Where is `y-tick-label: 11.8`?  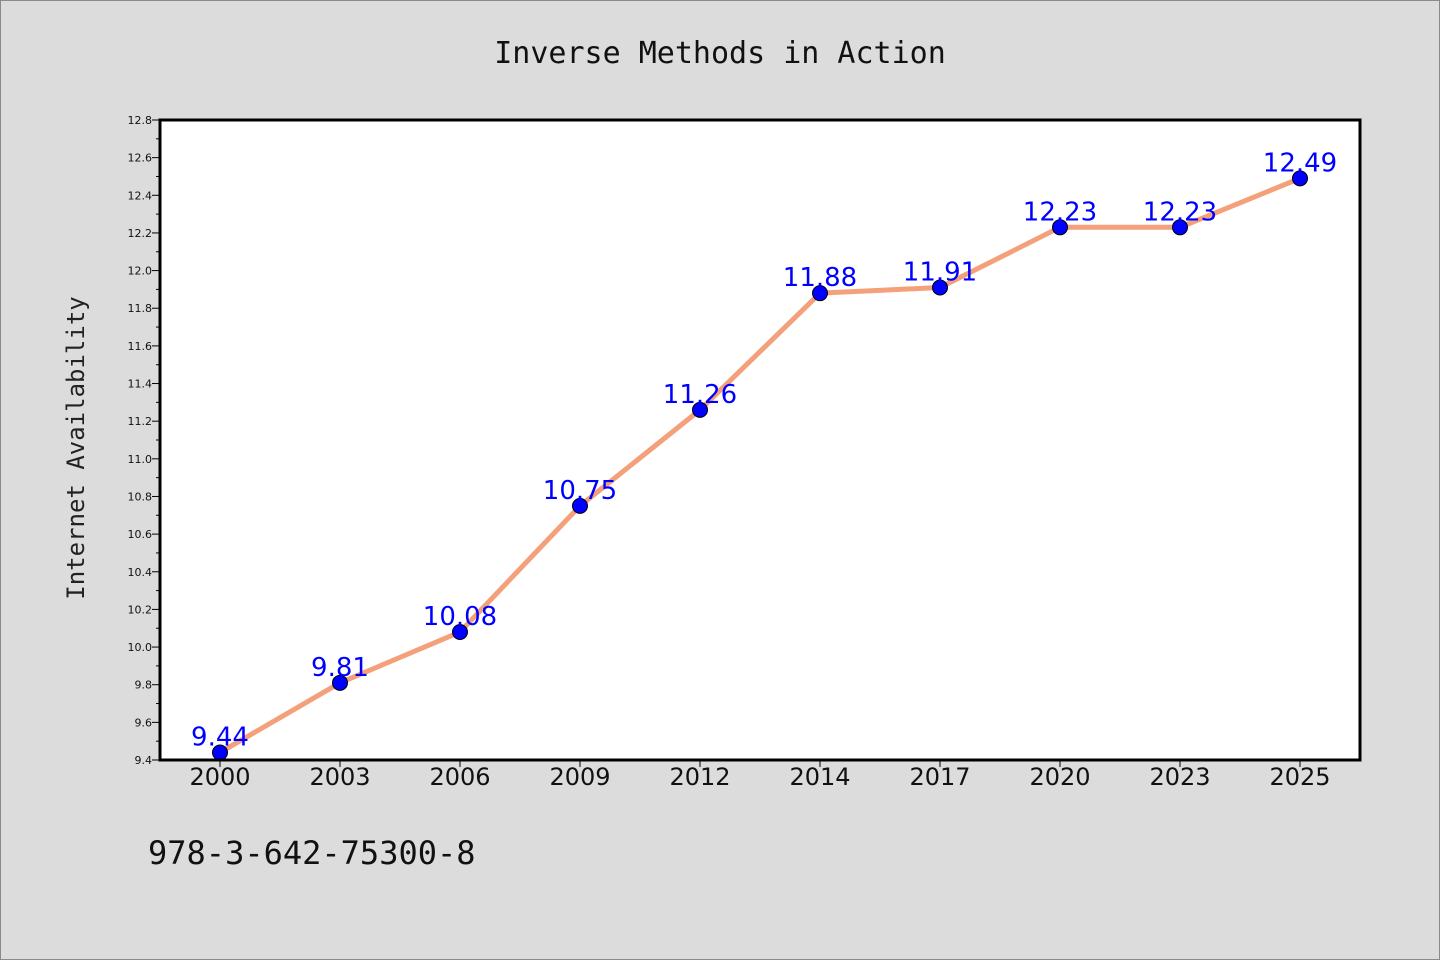 y-tick-label: 11.8 is located at coordinates (140, 308).